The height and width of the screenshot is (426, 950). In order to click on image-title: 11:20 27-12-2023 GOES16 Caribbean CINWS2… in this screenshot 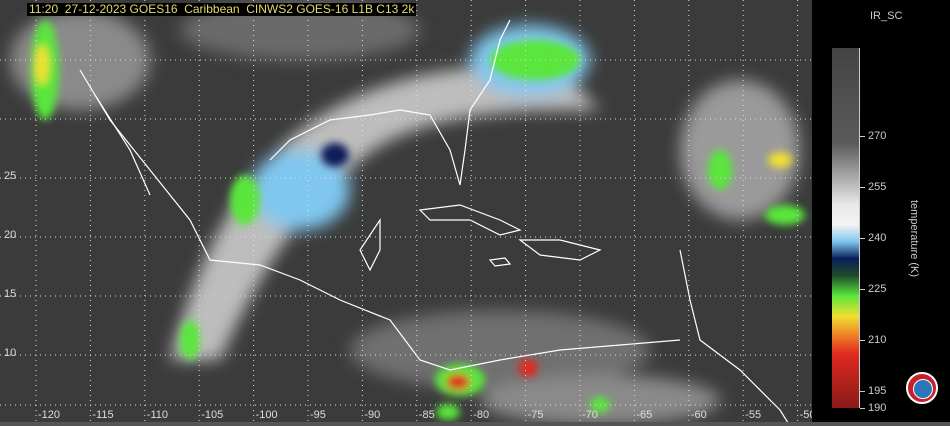, I will do `click(222, 9)`.